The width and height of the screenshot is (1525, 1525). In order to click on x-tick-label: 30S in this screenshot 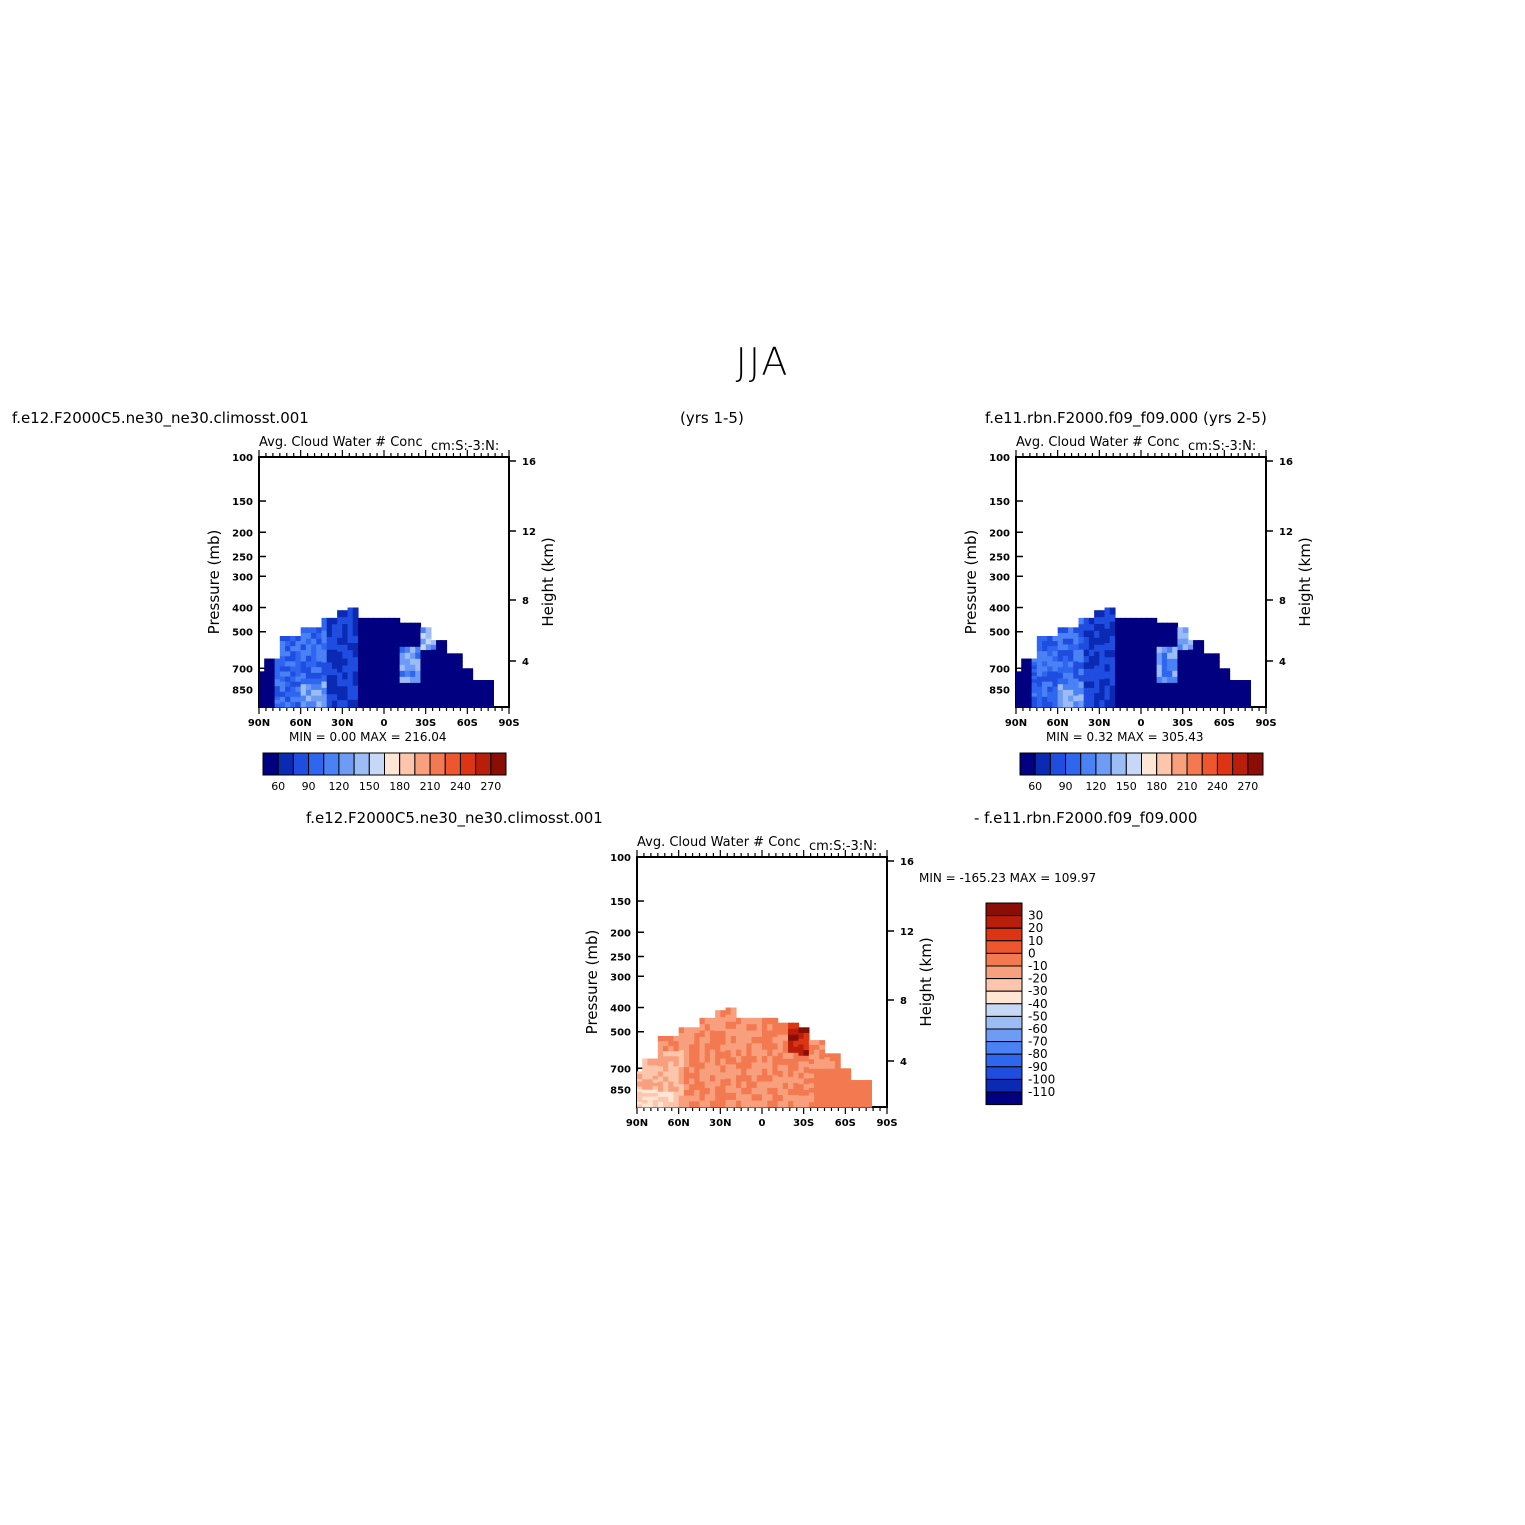, I will do `click(425, 723)`.